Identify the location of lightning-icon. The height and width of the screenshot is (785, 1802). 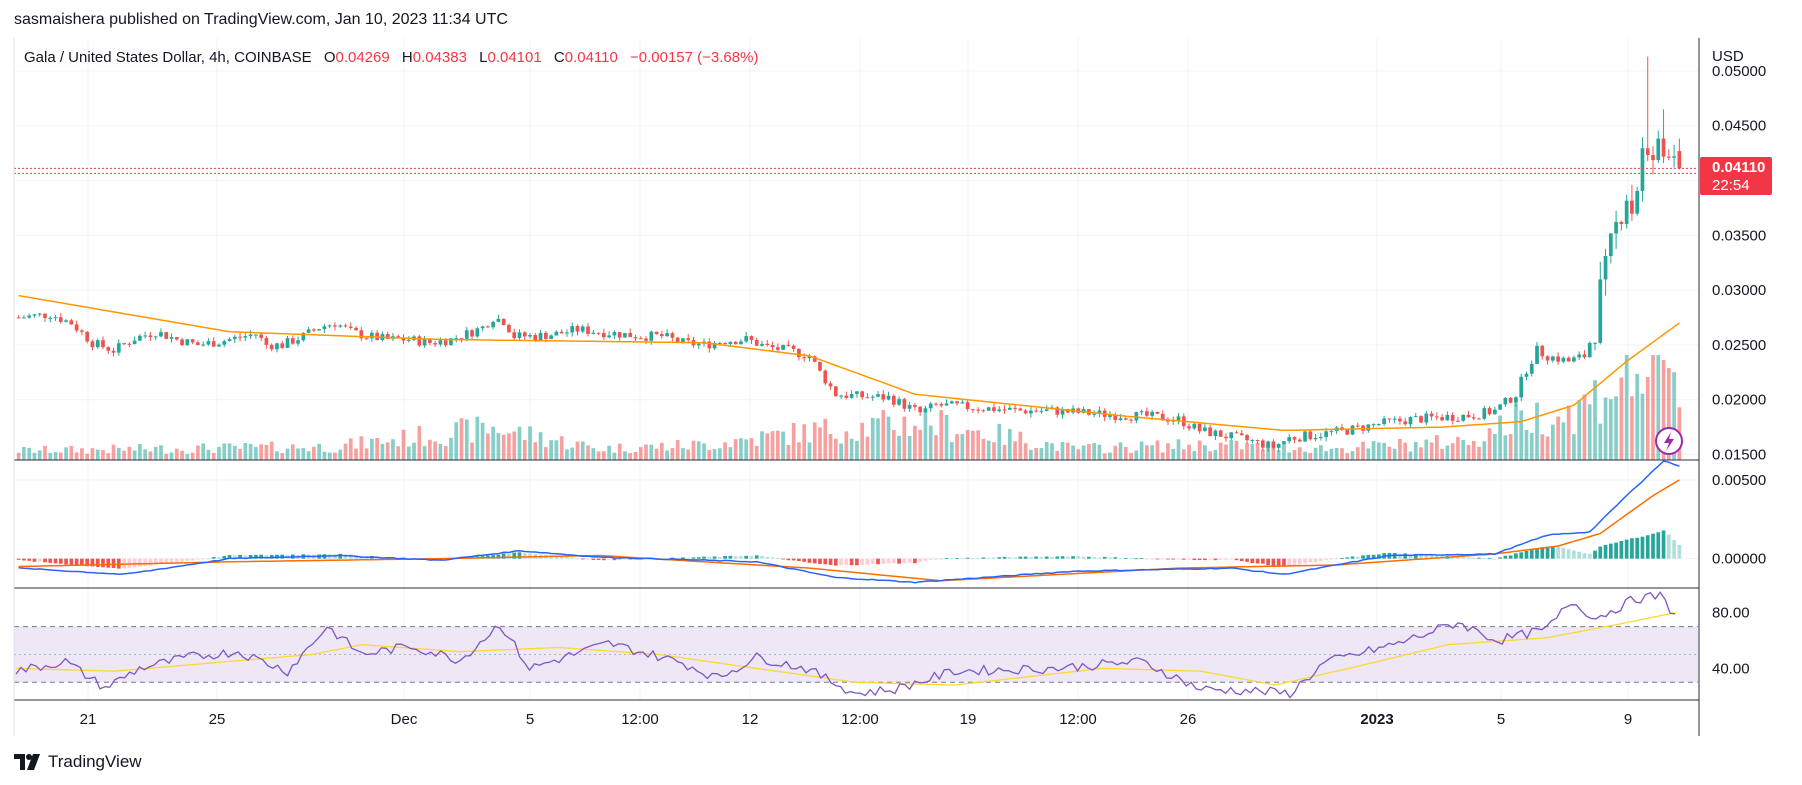
(1669, 441).